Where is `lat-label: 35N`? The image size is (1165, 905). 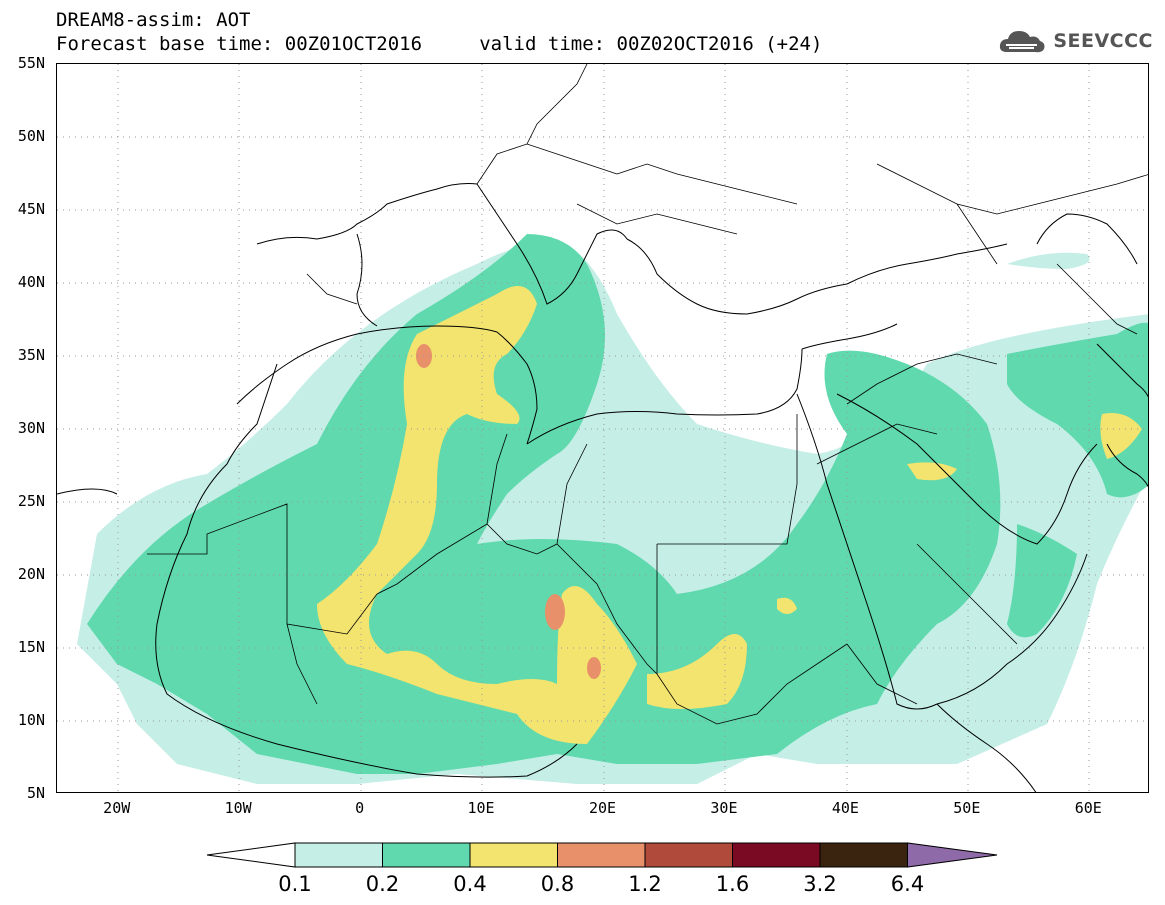 lat-label: 35N is located at coordinates (31, 355).